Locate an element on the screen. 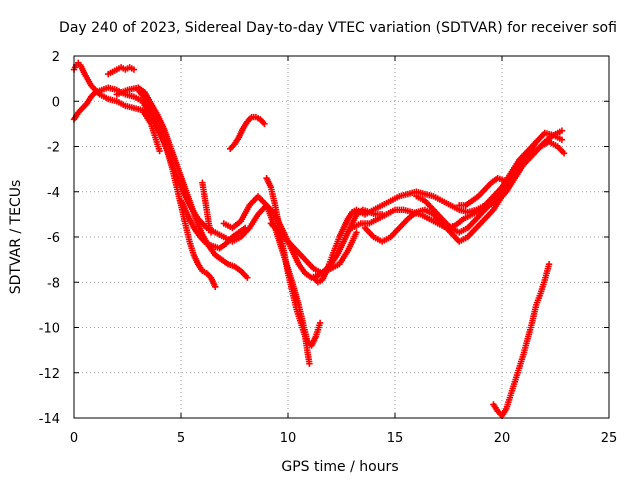 The width and height of the screenshot is (640, 480). y-tick-label: 2 is located at coordinates (56, 57).